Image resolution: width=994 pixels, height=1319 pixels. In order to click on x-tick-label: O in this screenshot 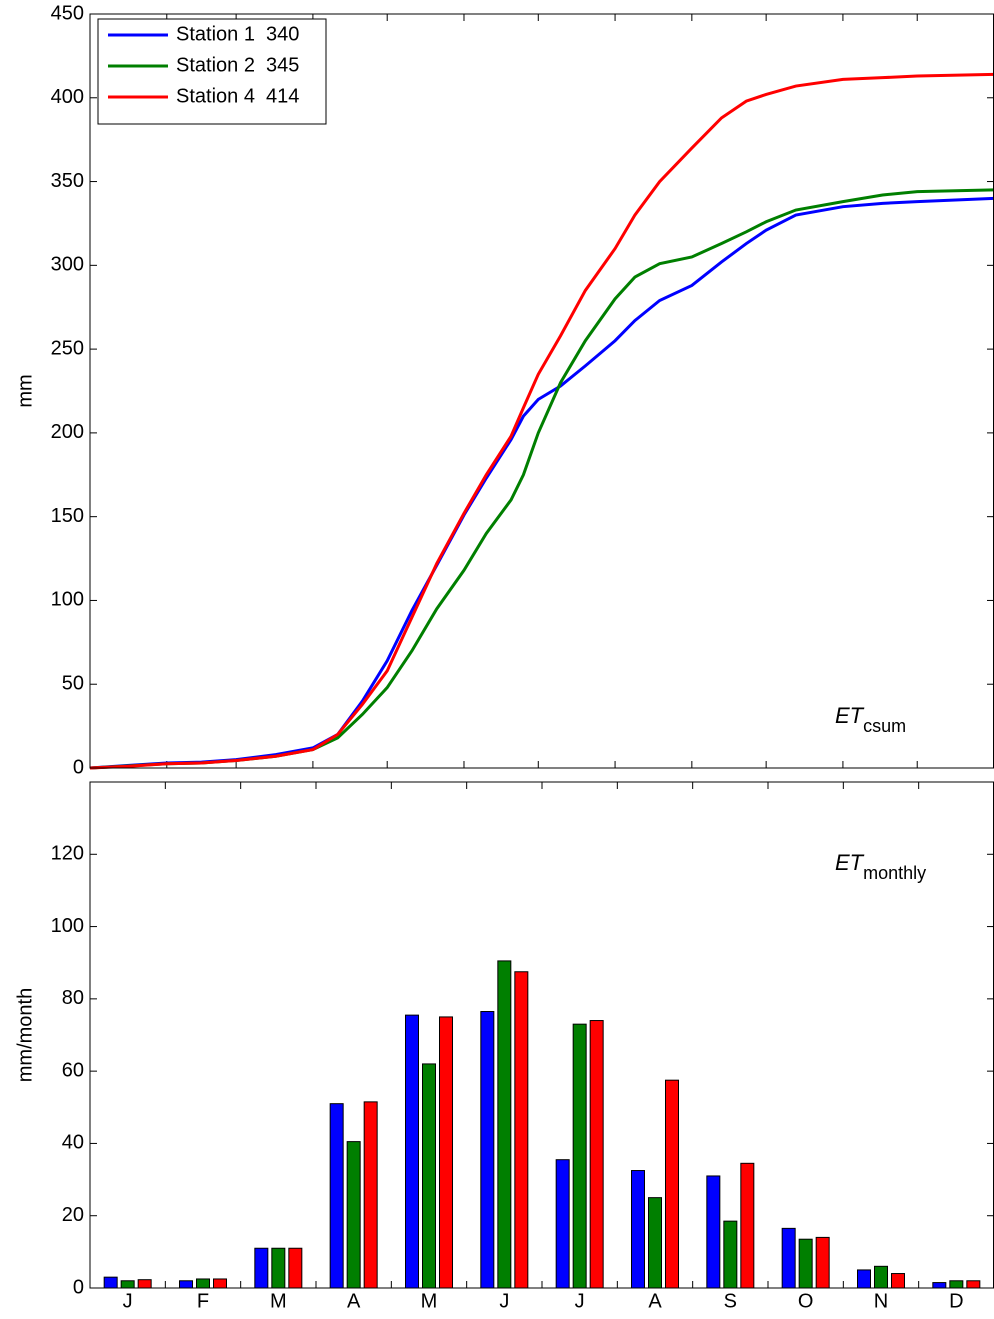, I will do `click(806, 1301)`.